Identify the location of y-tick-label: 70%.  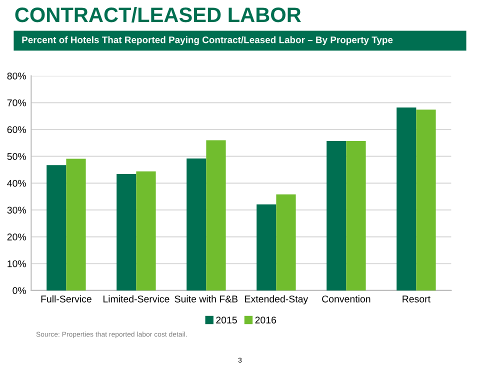
(16, 102).